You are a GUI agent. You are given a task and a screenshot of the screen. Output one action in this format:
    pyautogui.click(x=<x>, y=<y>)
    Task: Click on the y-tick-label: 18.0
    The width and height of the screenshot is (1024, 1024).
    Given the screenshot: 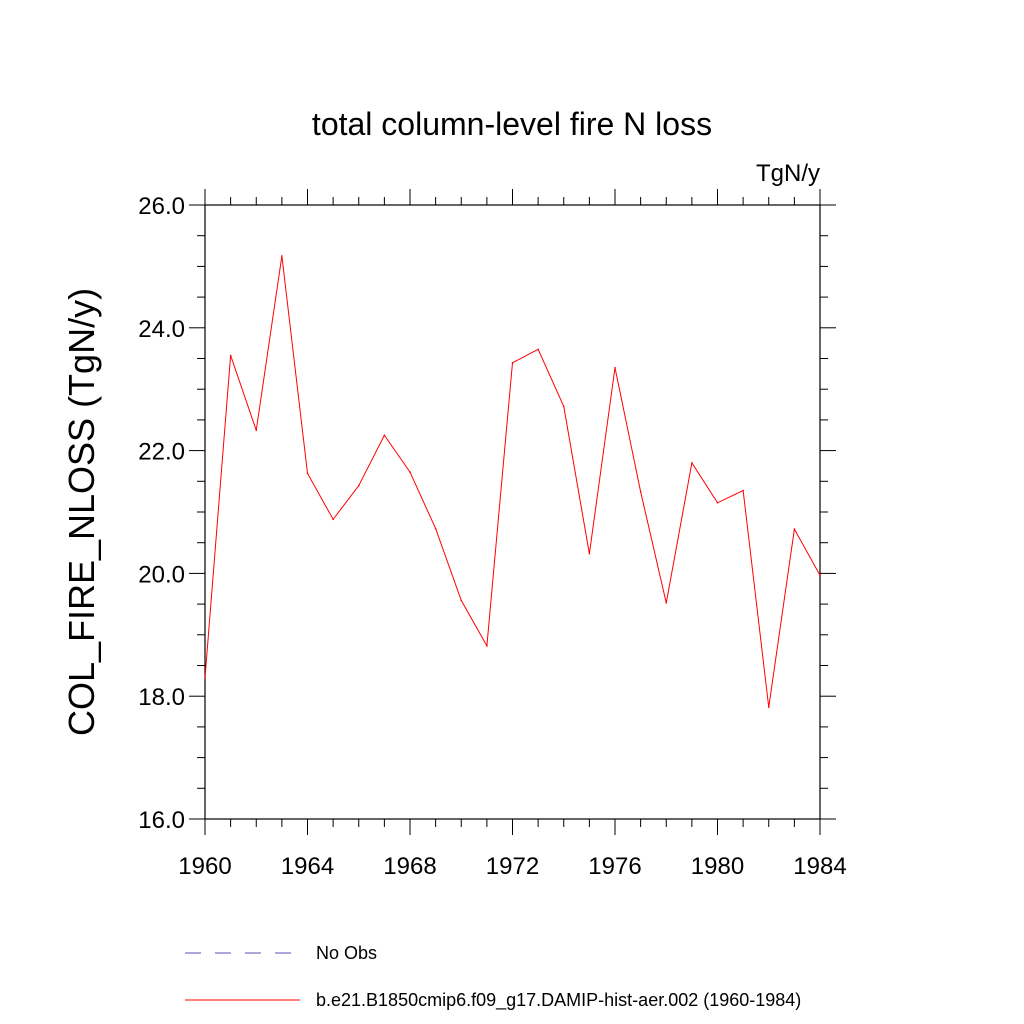 What is the action you would take?
    pyautogui.click(x=161, y=697)
    